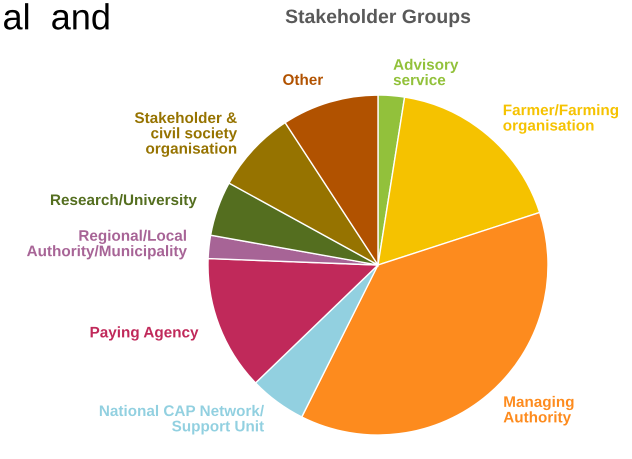  I want to click on slice-label: Farmer/Farming organisation, so click(560, 119).